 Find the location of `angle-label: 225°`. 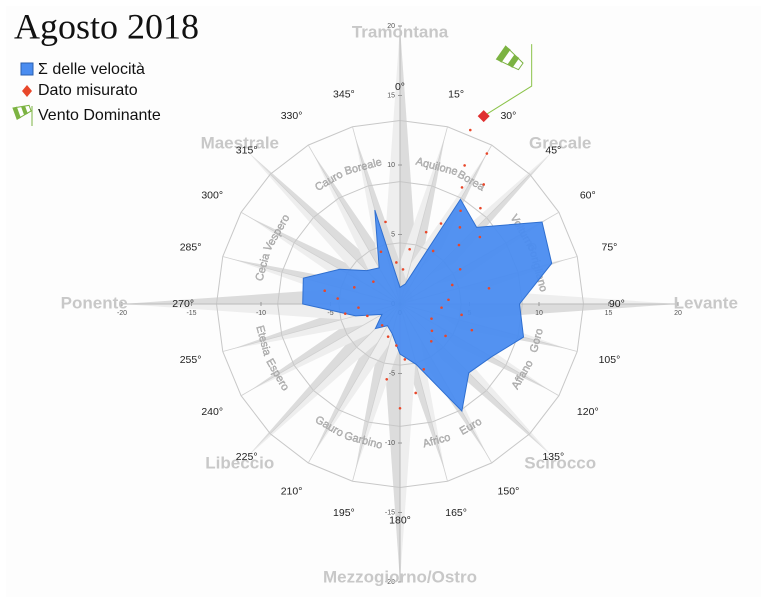

angle-label: 225° is located at coordinates (247, 457).